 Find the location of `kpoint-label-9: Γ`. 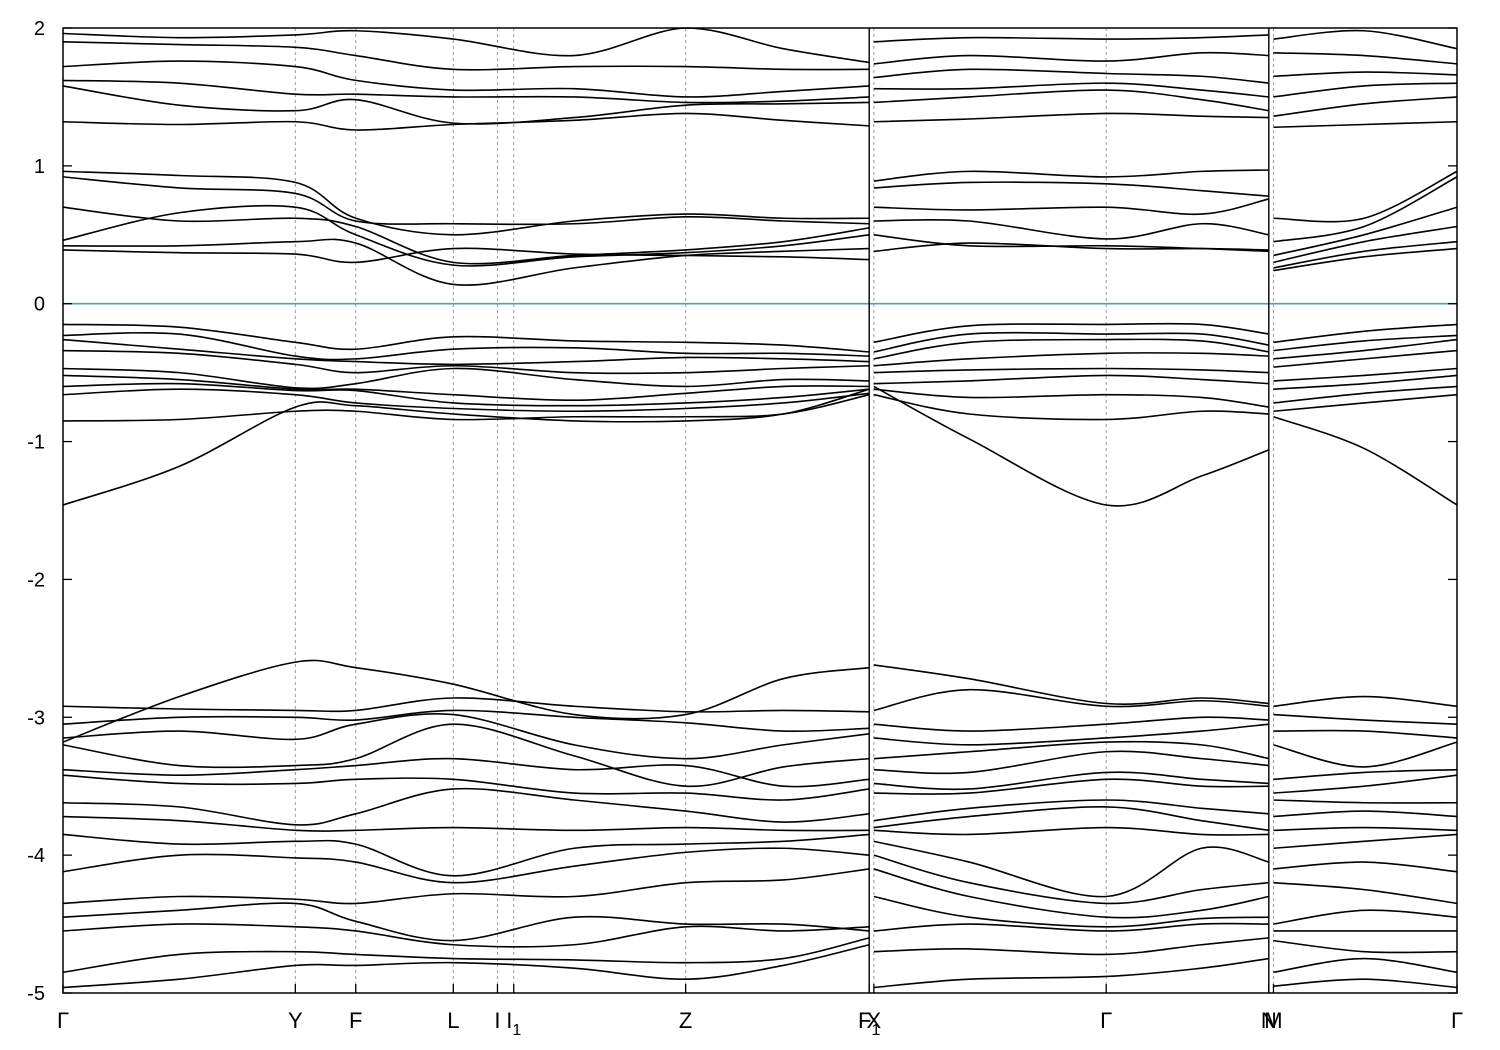

kpoint-label-9: Γ is located at coordinates (1106, 1020).